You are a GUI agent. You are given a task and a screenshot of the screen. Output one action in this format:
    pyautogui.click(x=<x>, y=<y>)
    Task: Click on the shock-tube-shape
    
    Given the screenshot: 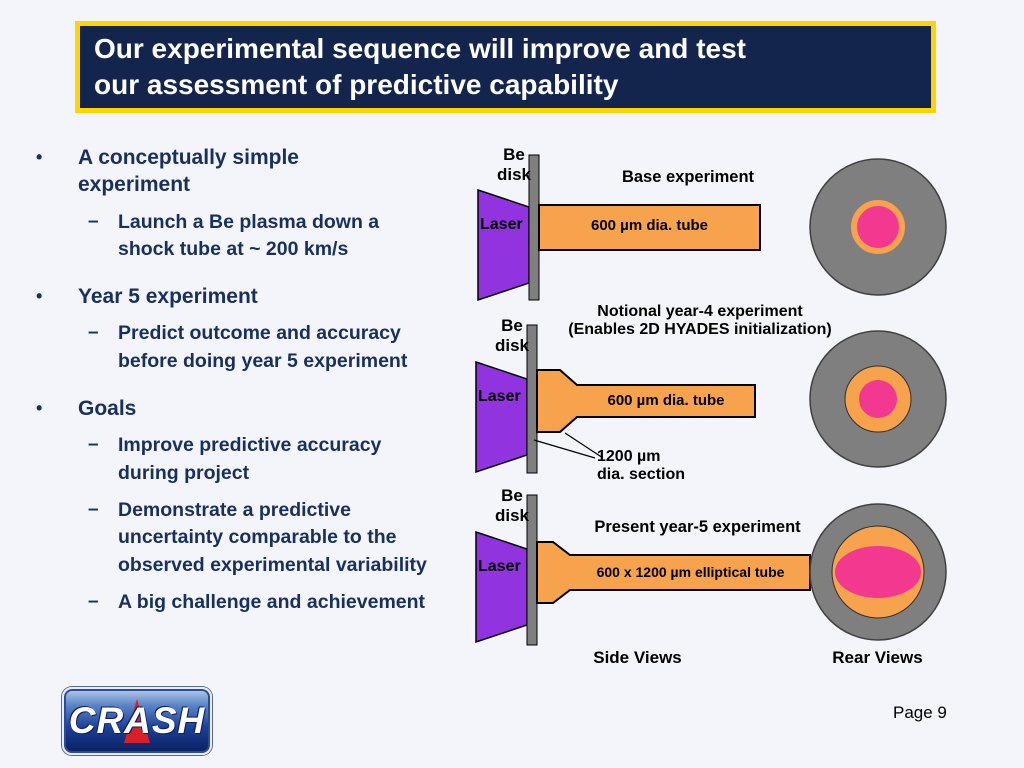 What is the action you would take?
    pyautogui.click(x=649, y=227)
    